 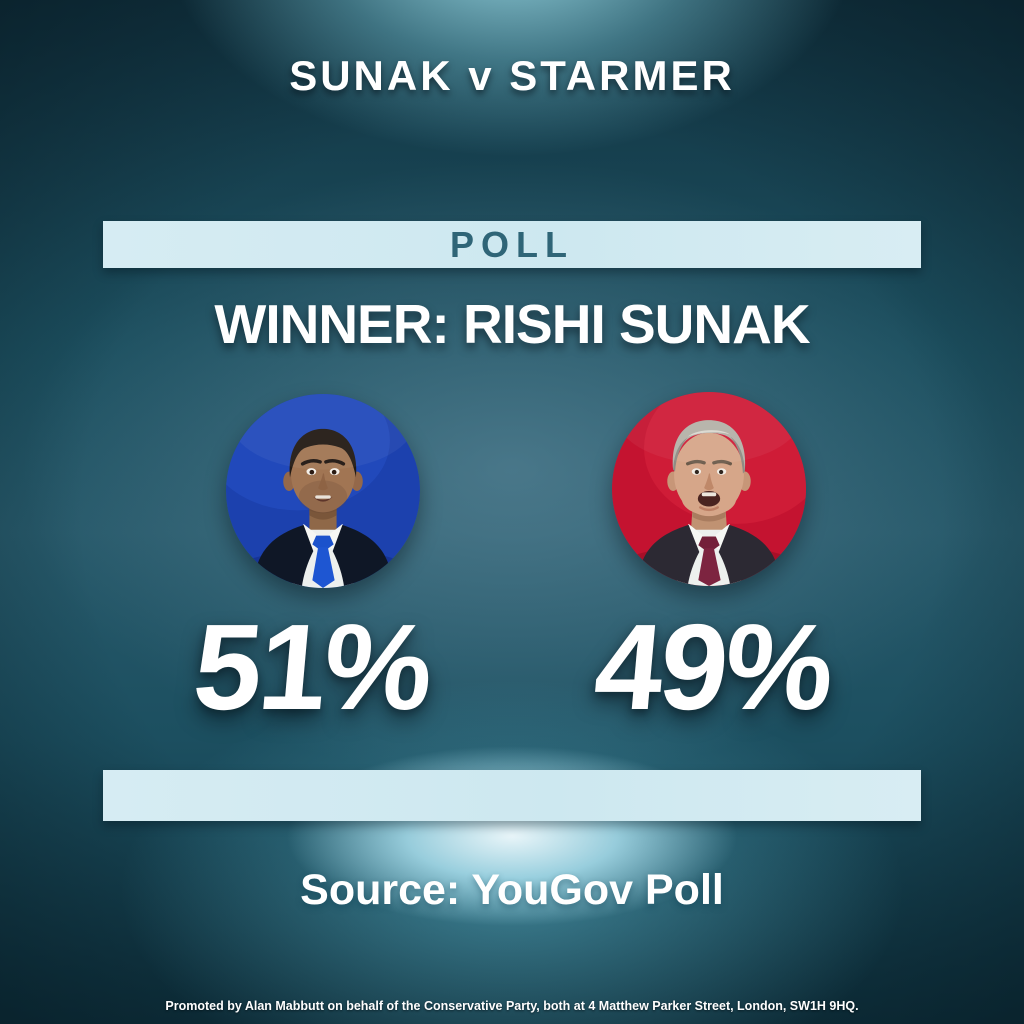 I want to click on sunak-portrait-illustration, so click(x=323, y=491).